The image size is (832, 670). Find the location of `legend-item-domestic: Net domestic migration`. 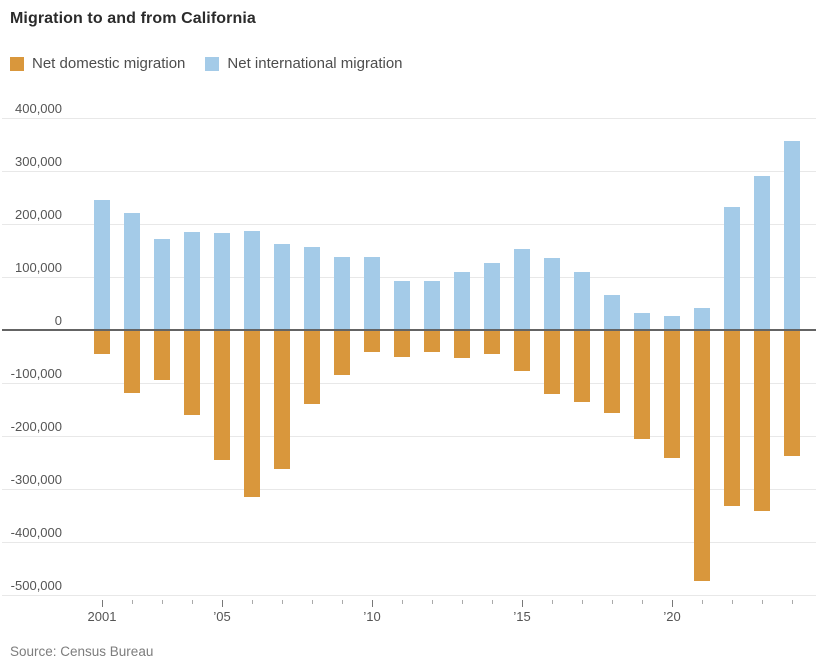

legend-item-domestic: Net domestic migration is located at coordinates (97, 63).